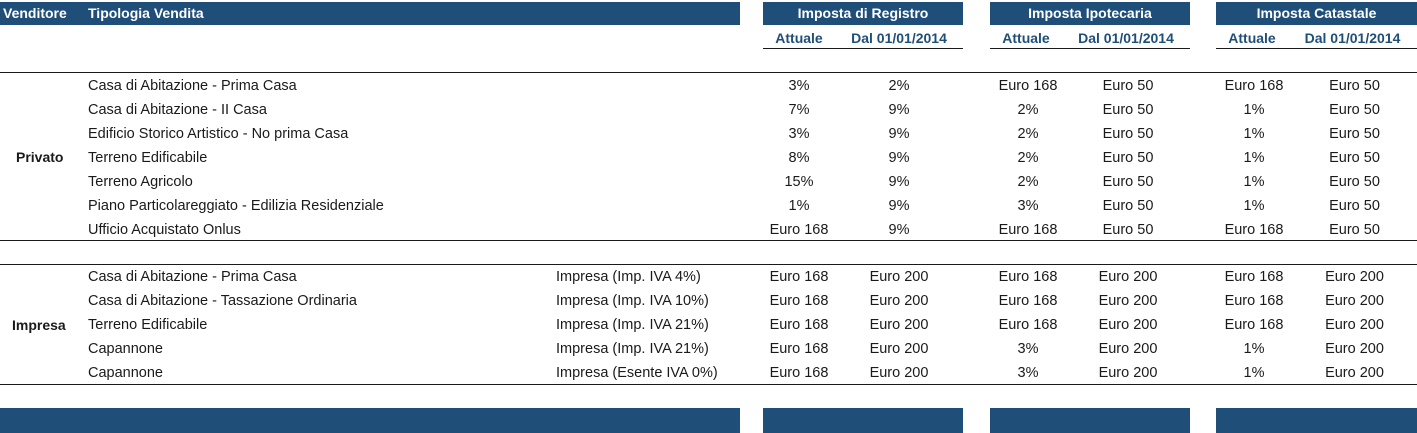 The width and height of the screenshot is (1417, 433). What do you see at coordinates (146, 13) in the screenshot?
I see `header-tipologia: Tipologia Vendita` at bounding box center [146, 13].